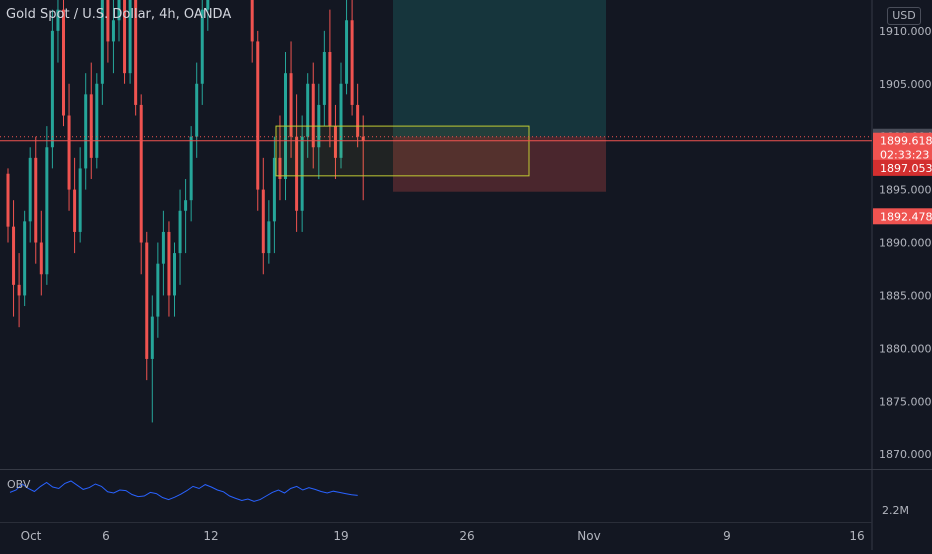  Describe the element at coordinates (906, 216) in the screenshot. I see `price-tag-label: 1892.478` at that location.